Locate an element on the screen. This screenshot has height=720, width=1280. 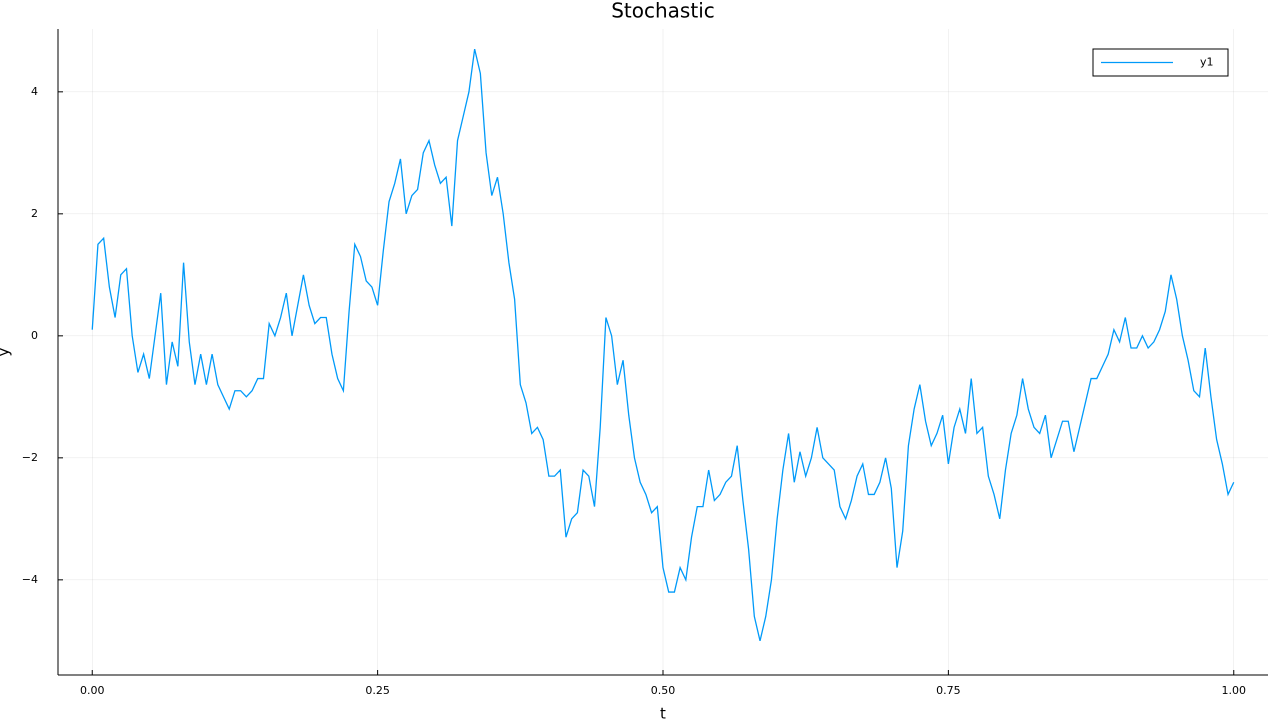
x-tick-label: 1.00 is located at coordinates (1234, 690).